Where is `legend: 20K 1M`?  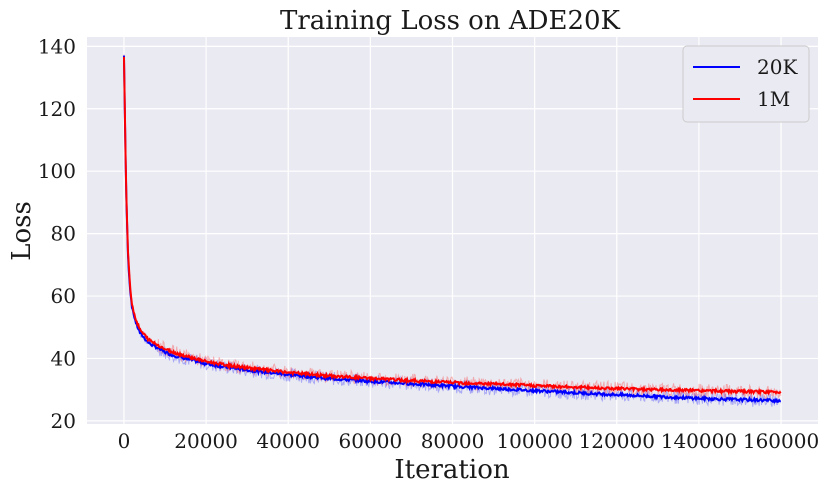 legend: 20K 1M is located at coordinates (746, 84).